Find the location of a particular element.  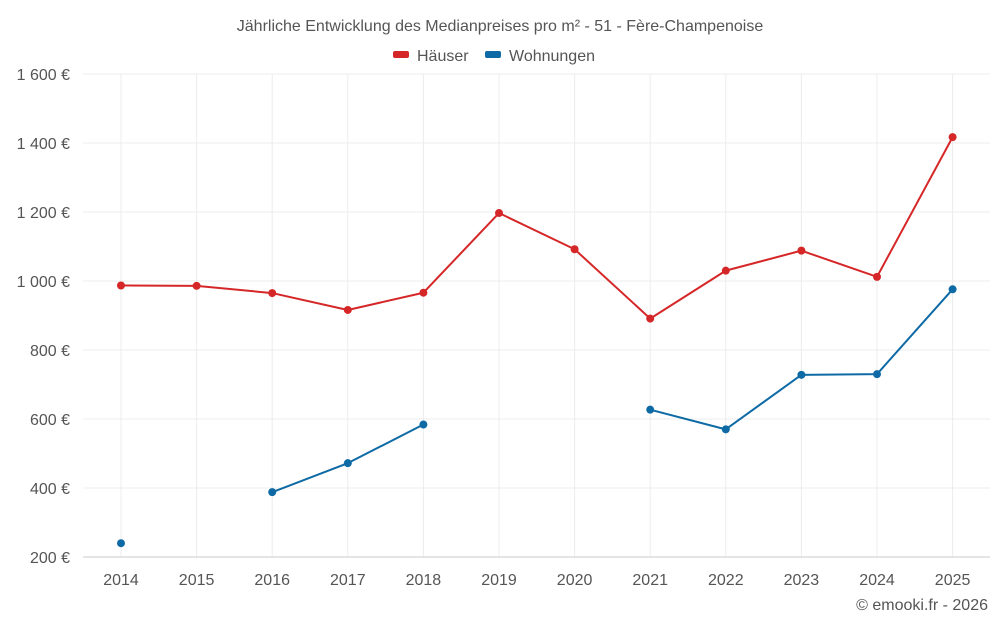

x-tick-label: 2016 is located at coordinates (272, 580).